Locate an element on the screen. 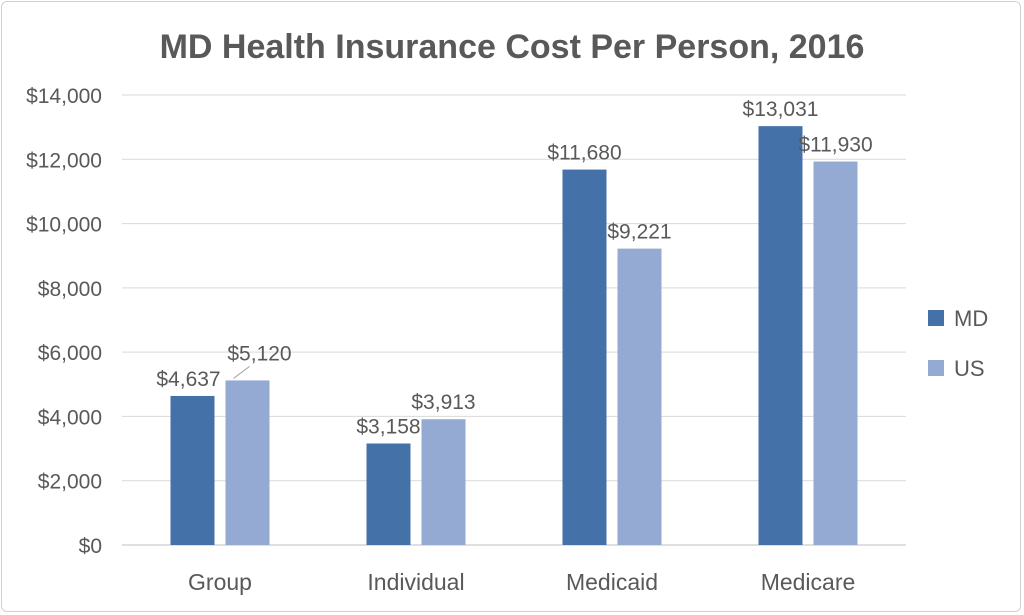 The height and width of the screenshot is (615, 1024). y-tick-label: $6,000 is located at coordinates (70, 353).